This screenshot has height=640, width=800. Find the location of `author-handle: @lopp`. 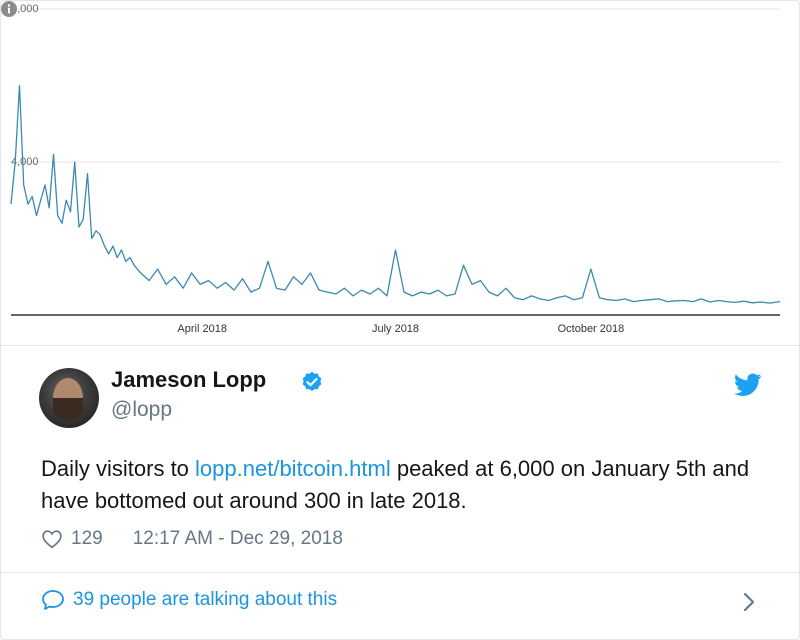

author-handle: @lopp is located at coordinates (142, 409).